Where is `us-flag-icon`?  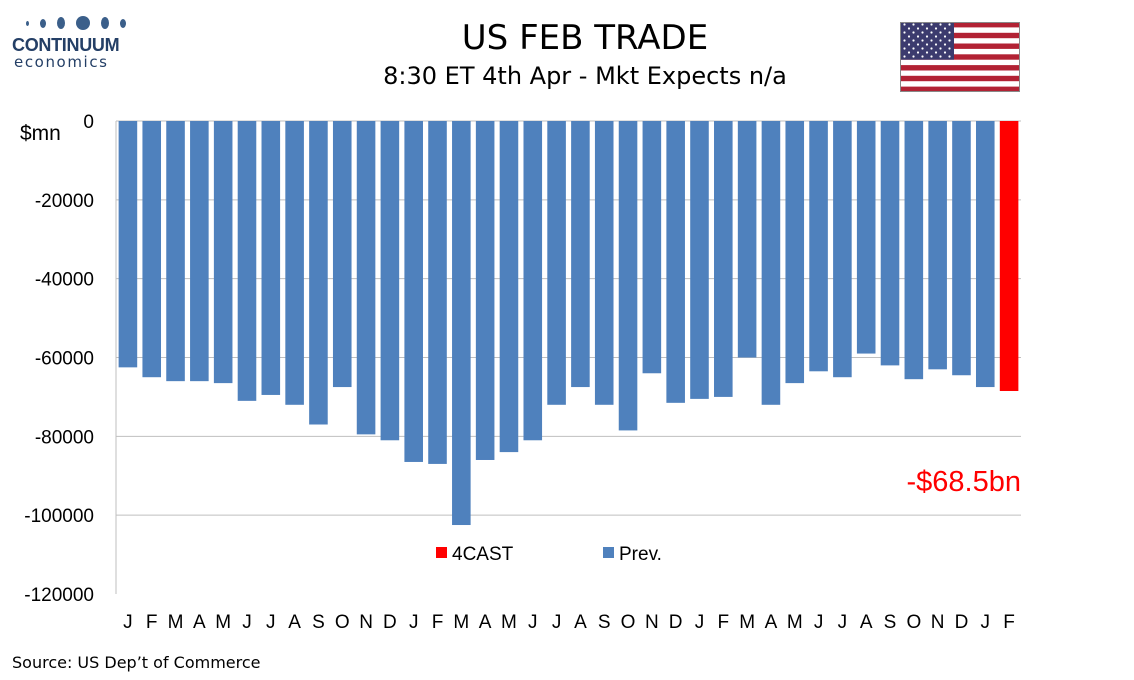 us-flag-icon is located at coordinates (960, 57).